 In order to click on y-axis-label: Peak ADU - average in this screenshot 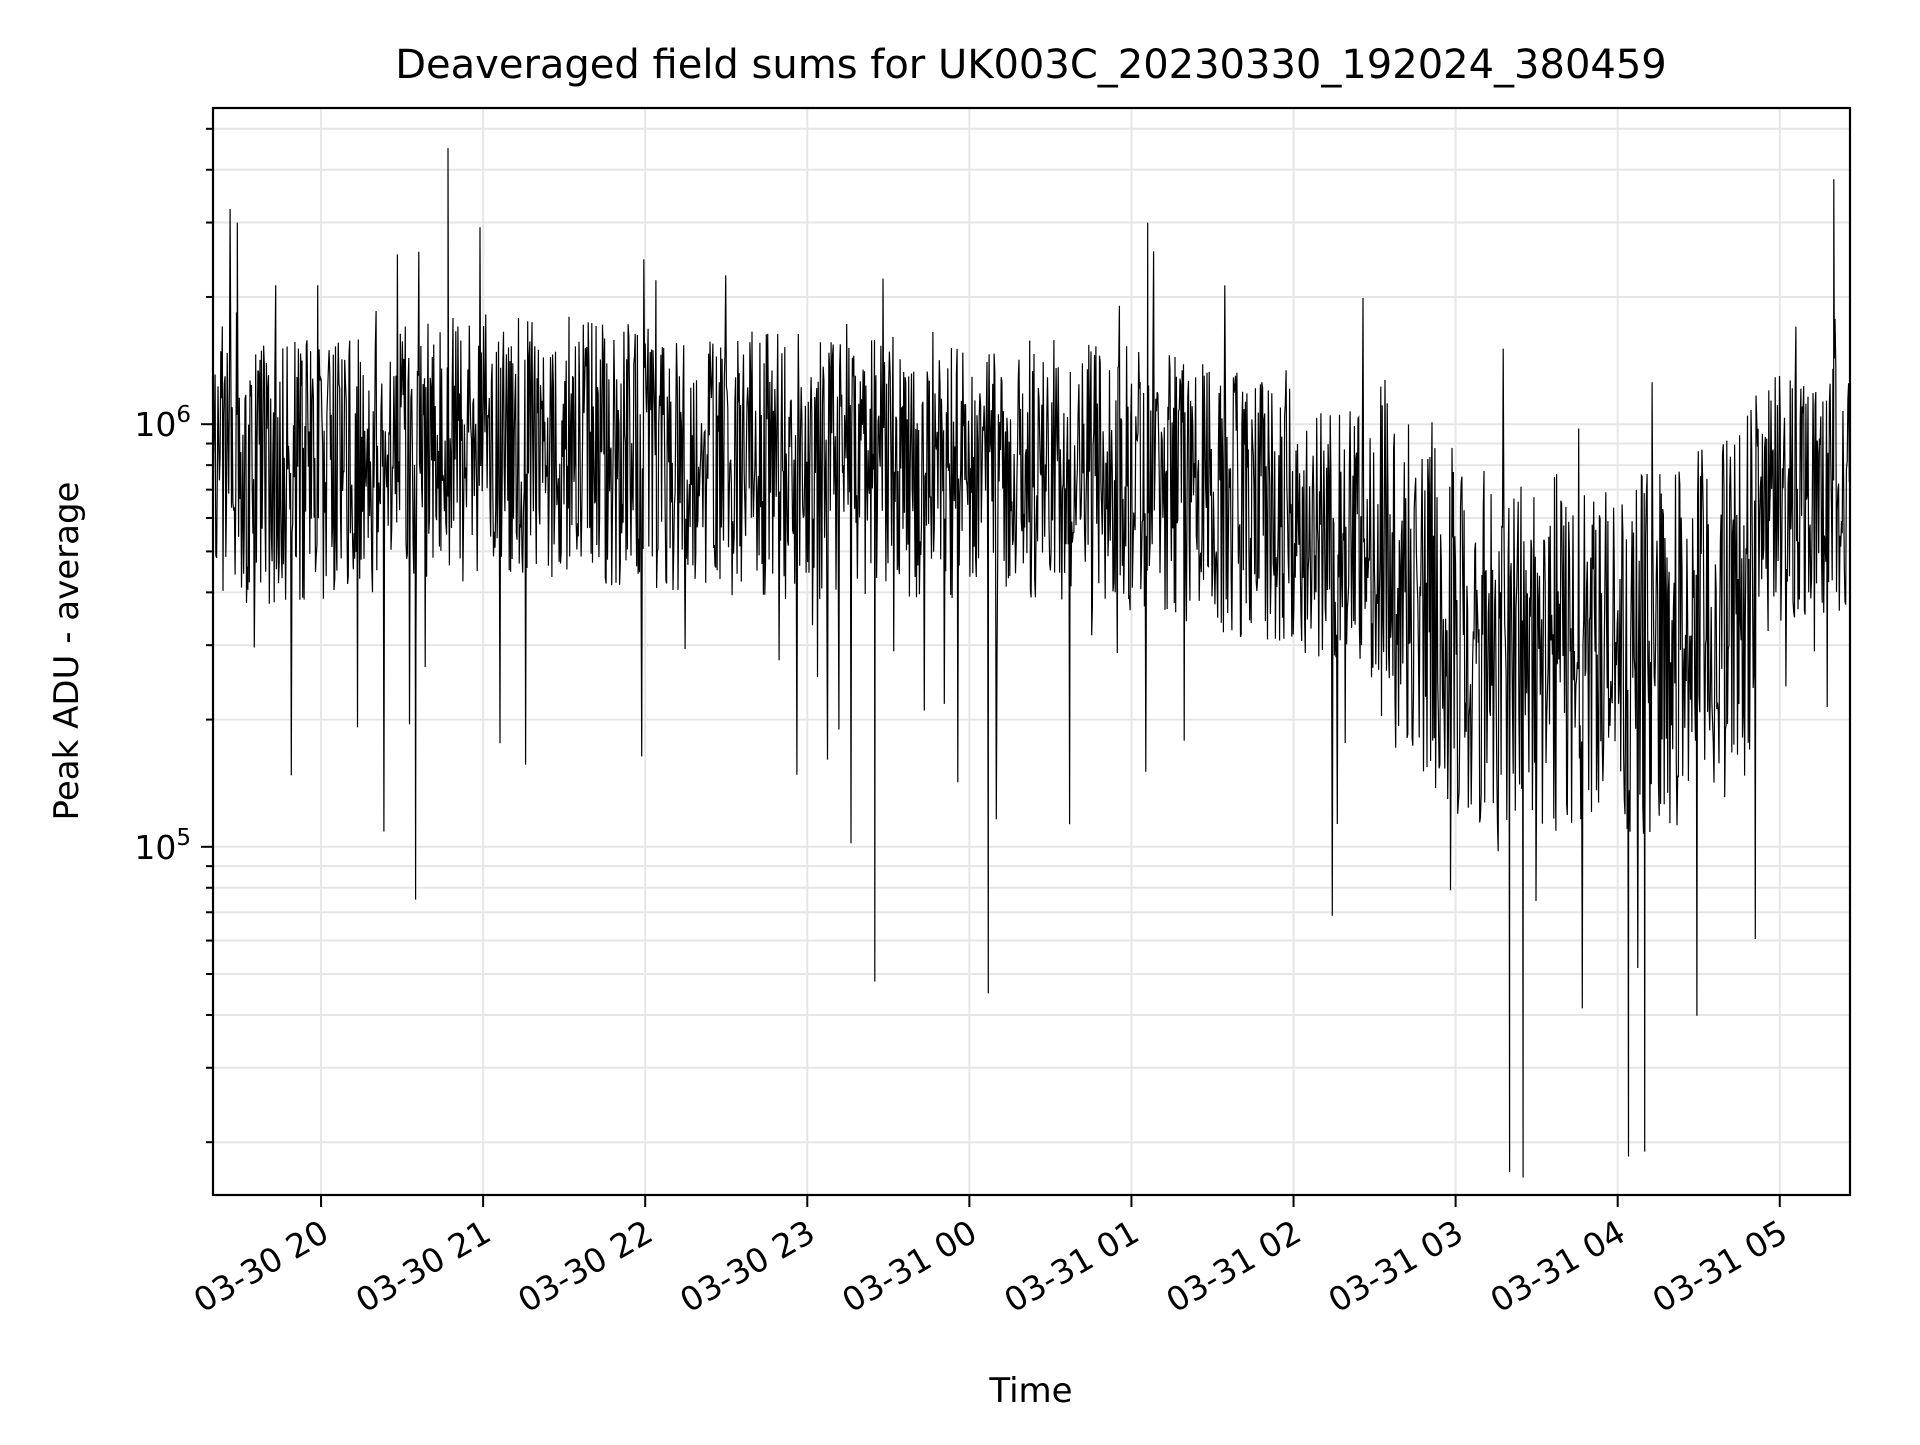, I will do `click(67, 651)`.